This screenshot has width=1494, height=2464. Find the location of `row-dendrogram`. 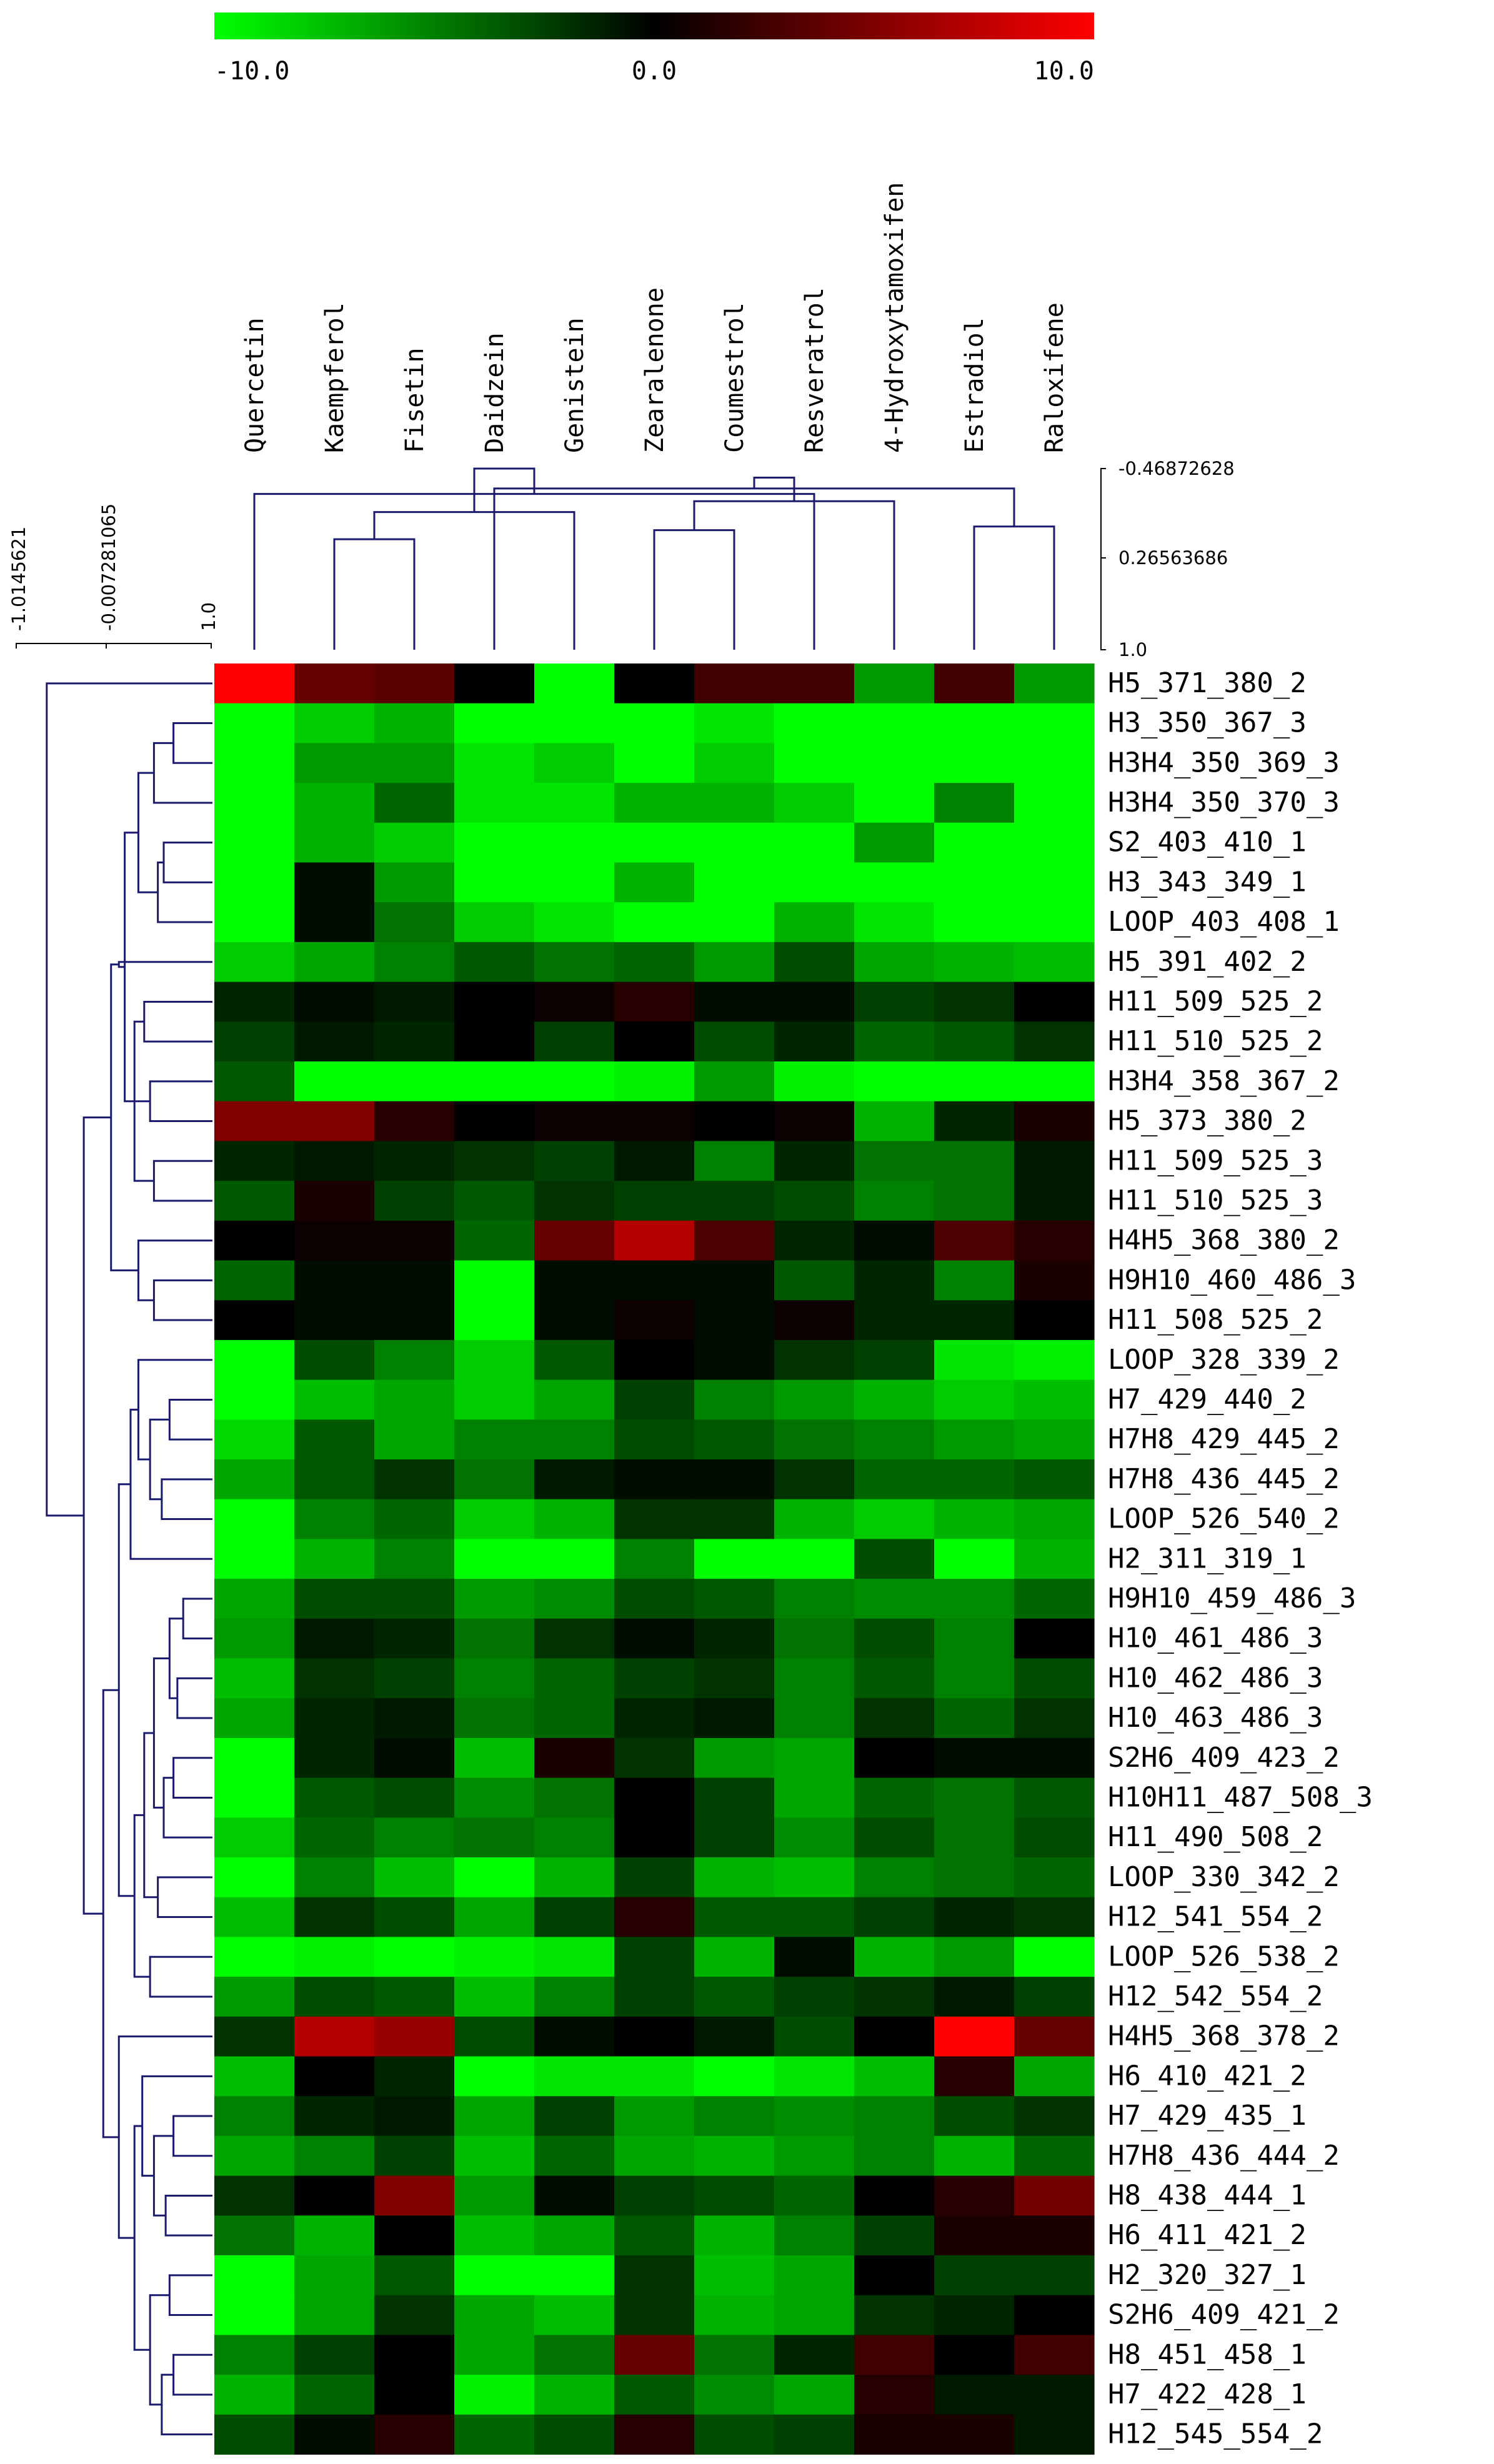

row-dendrogram is located at coordinates (129, 1559).